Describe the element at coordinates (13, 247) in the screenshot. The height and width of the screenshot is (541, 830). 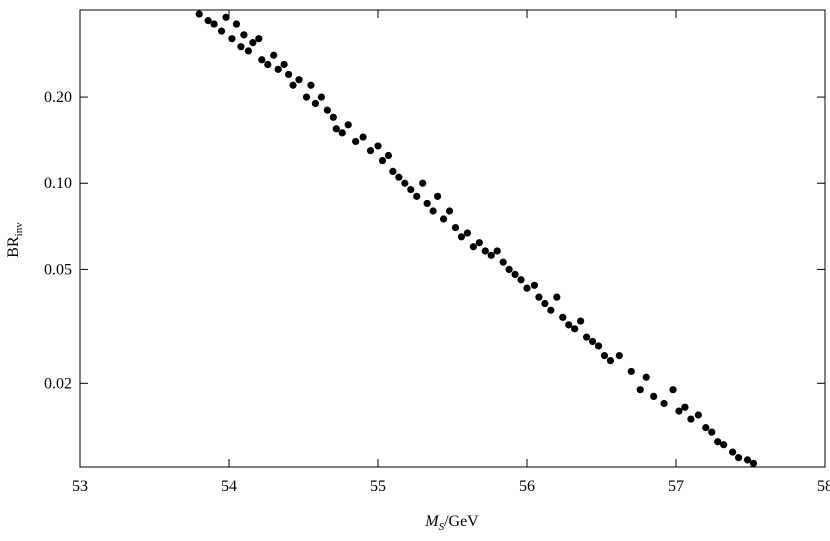
I see `y-label-main: BR` at that location.